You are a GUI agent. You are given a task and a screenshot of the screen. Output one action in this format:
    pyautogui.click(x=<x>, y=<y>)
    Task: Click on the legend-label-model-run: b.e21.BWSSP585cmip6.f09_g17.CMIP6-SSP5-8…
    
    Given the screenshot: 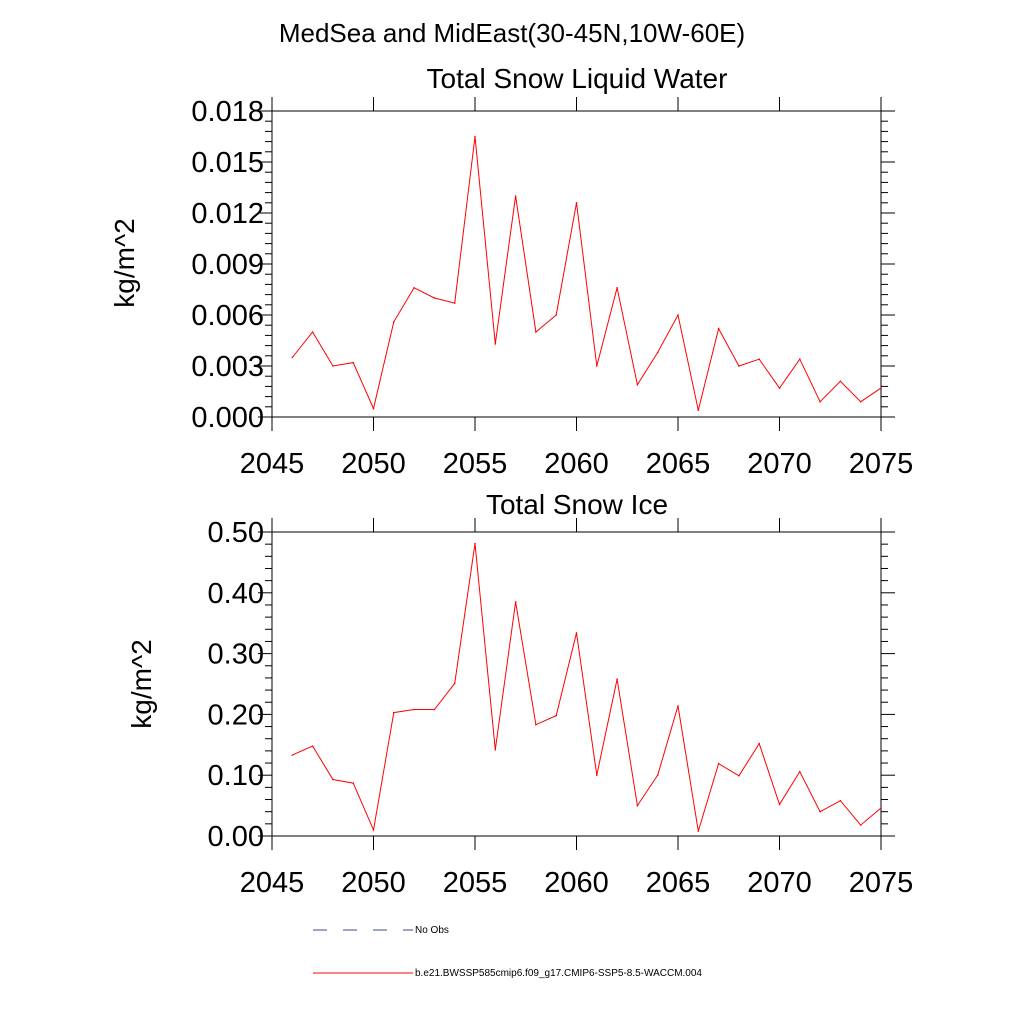 What is the action you would take?
    pyautogui.click(x=558, y=973)
    